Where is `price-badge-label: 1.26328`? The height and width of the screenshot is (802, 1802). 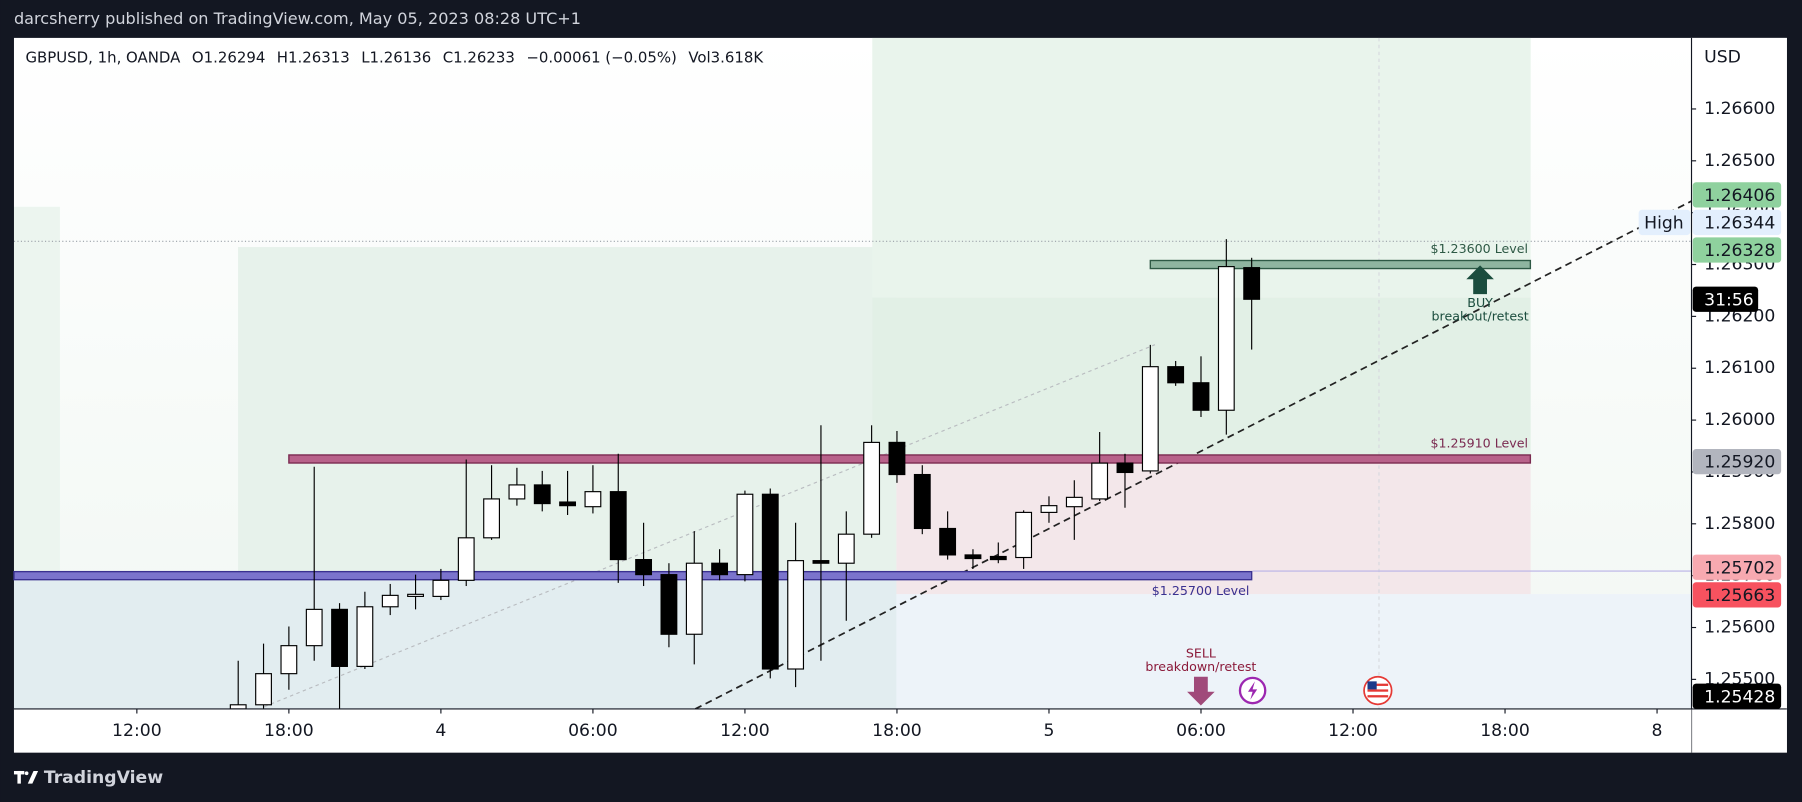
price-badge-label: 1.26328 is located at coordinates (1739, 251).